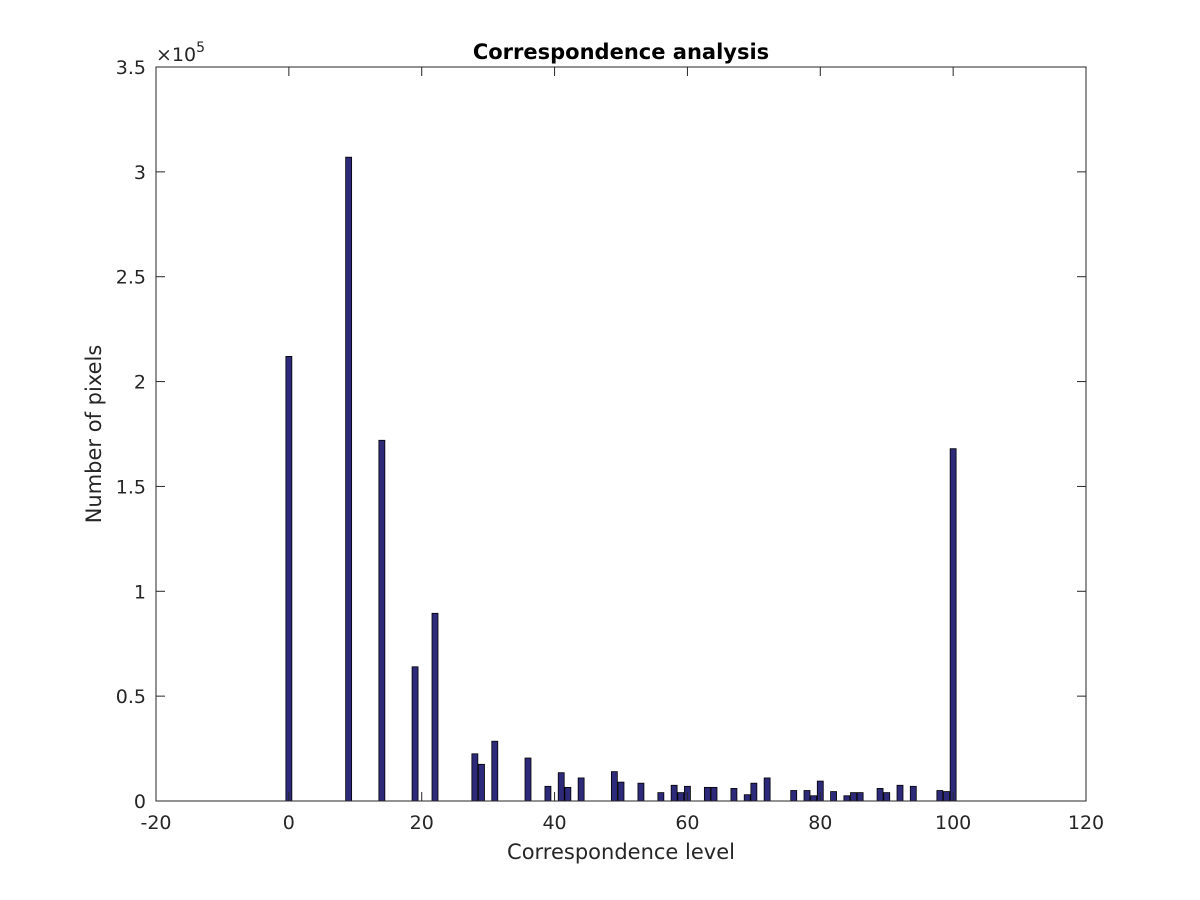  Describe the element at coordinates (94, 434) in the screenshot. I see `y-axis-label: Number of pixels` at that location.